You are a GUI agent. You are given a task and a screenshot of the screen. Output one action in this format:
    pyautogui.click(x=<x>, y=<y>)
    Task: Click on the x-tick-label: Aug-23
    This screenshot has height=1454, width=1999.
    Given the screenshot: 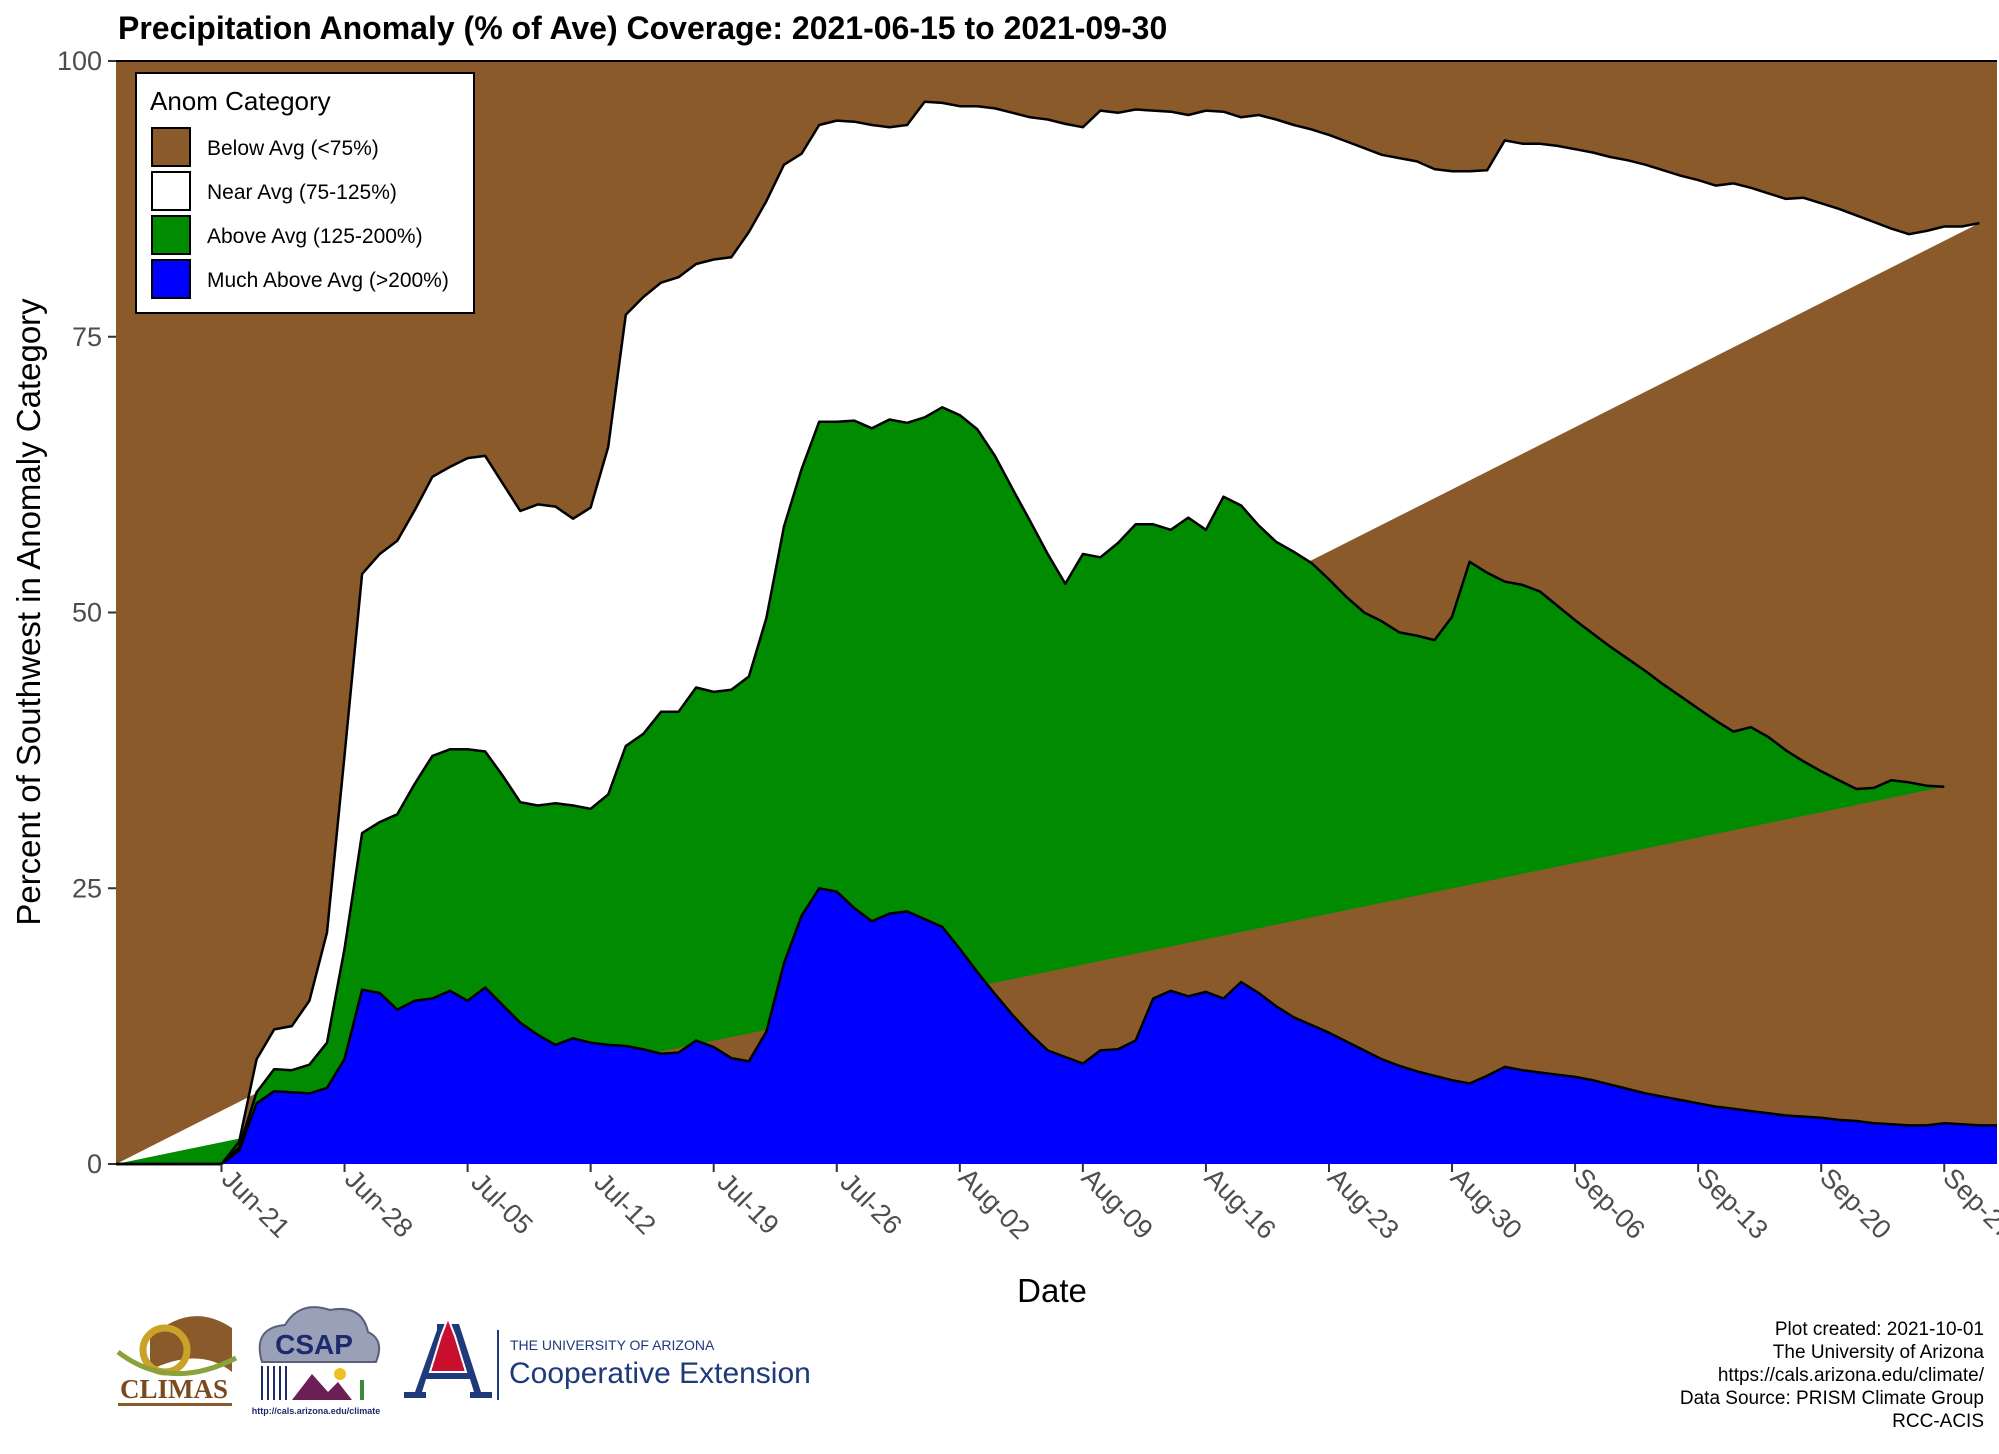 What is the action you would take?
    pyautogui.click(x=1363, y=1203)
    